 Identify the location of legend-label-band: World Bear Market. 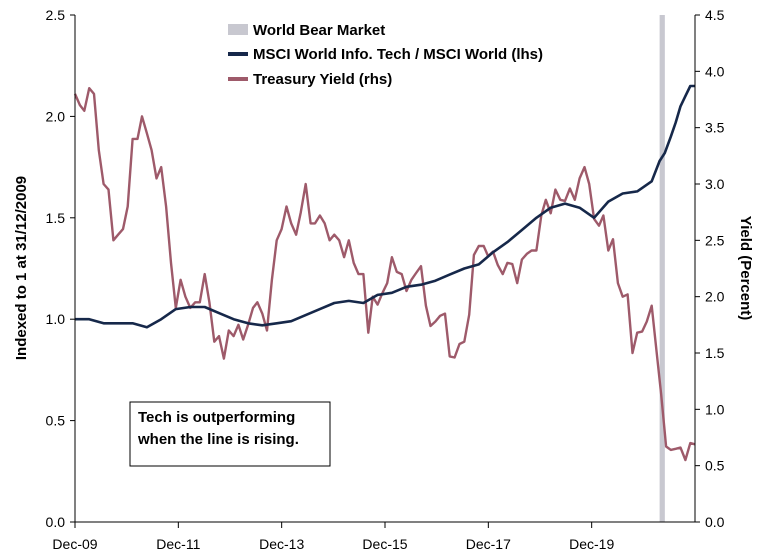
(319, 30).